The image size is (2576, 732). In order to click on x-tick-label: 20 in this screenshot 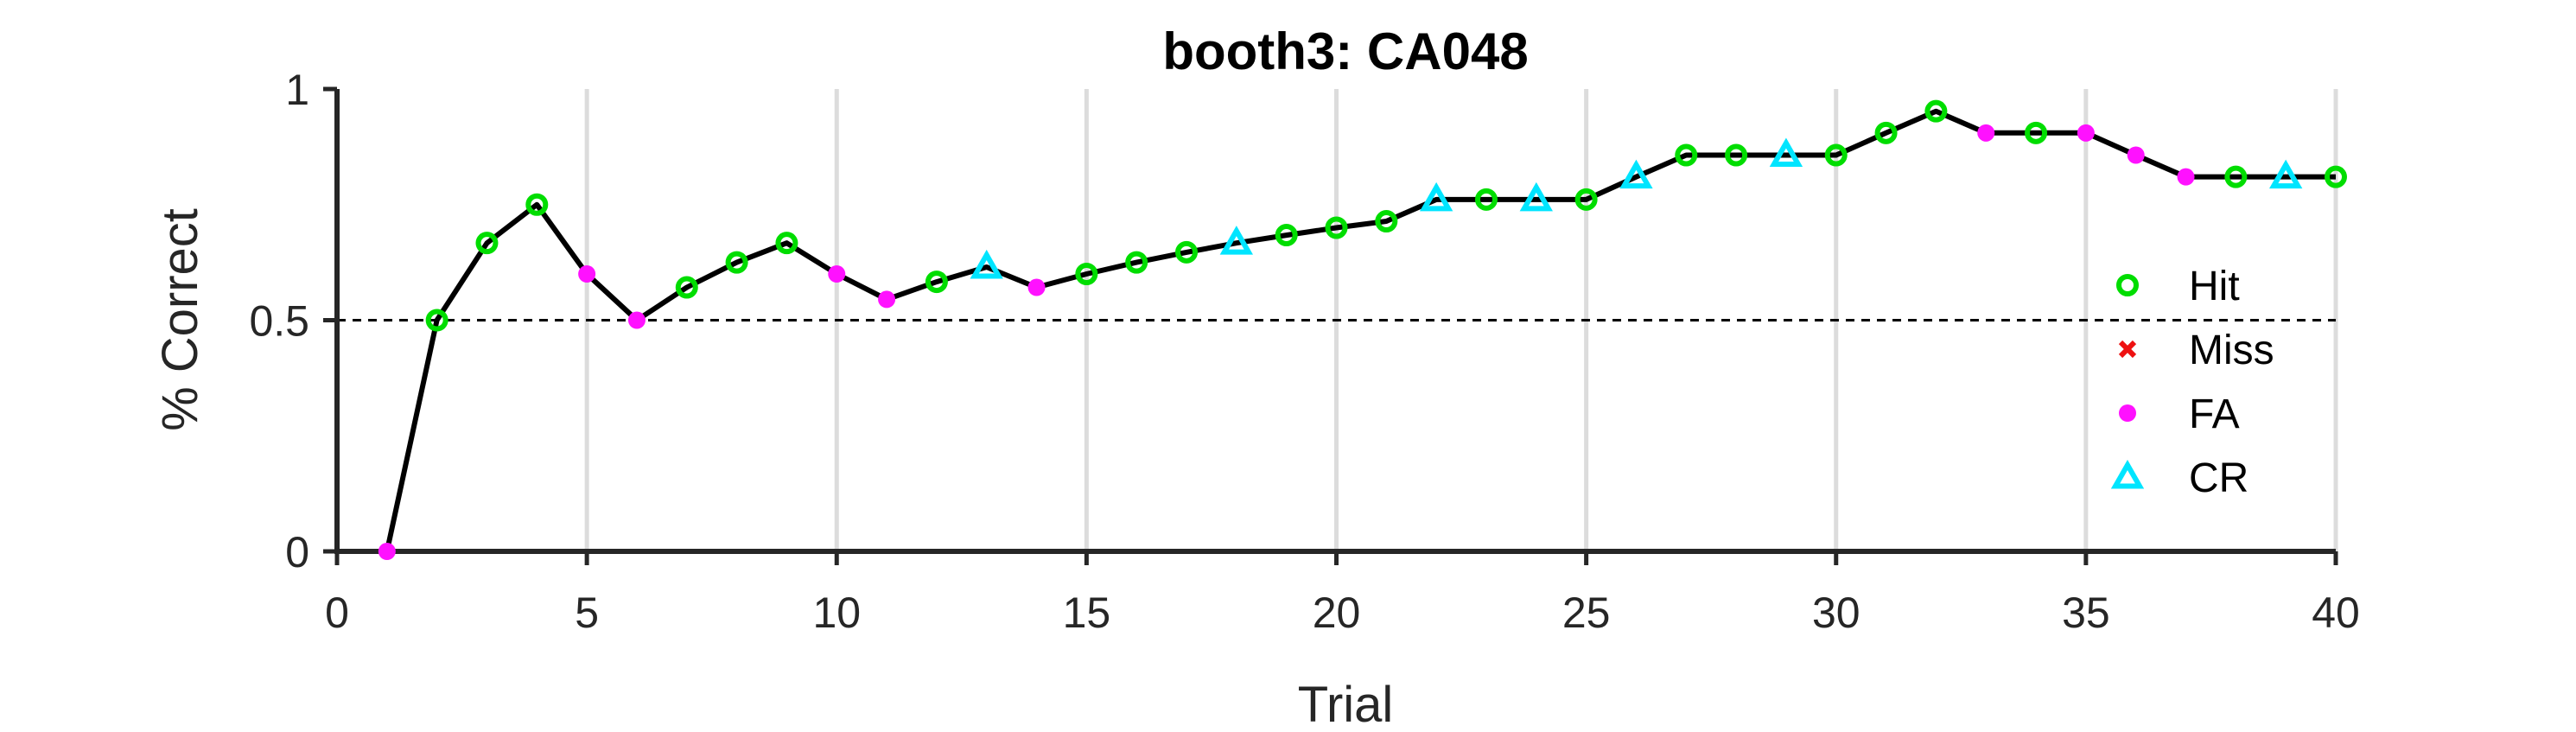, I will do `click(1337, 613)`.